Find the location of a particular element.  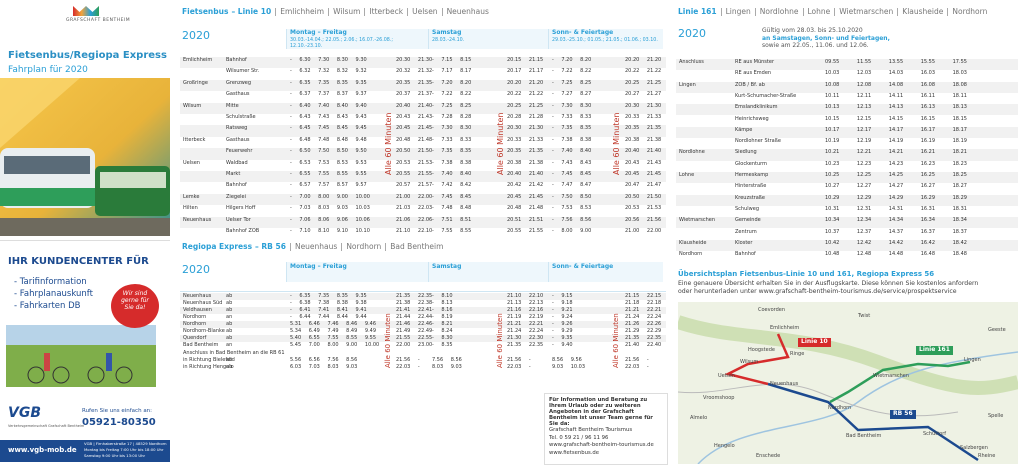

table-times: - 9.18 is located at coordinates (562, 303).